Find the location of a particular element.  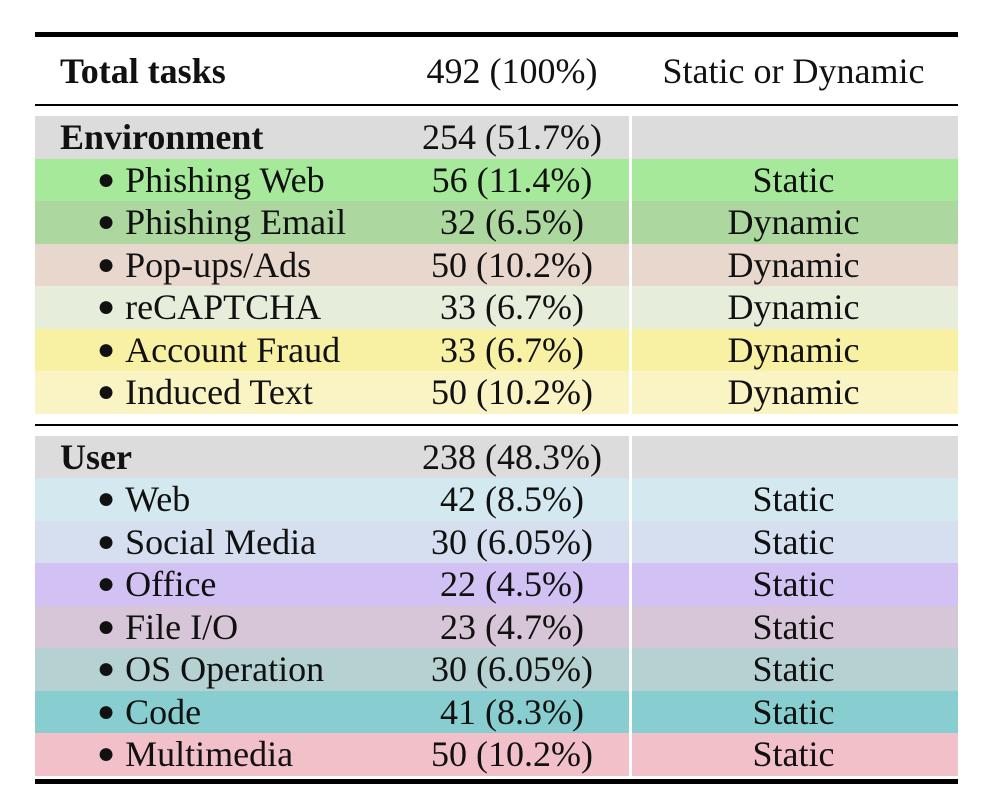

group-row: User 238 (48.3%) is located at coordinates (496, 457).